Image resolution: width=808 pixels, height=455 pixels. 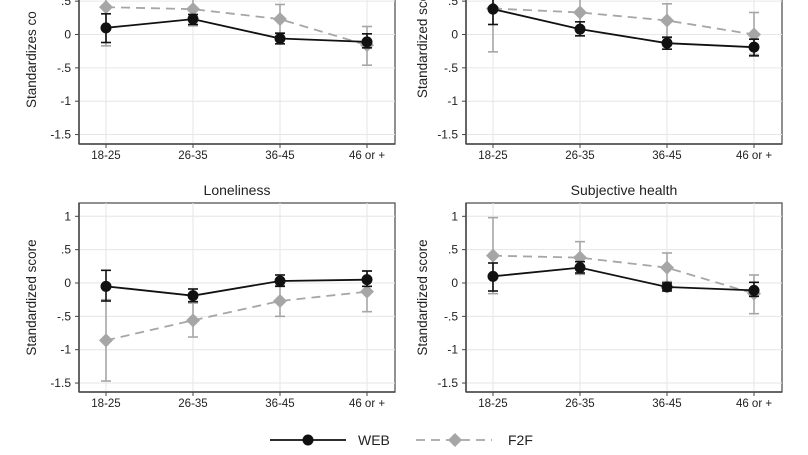 What do you see at coordinates (308, 440) in the screenshot?
I see `legend-web-marker` at bounding box center [308, 440].